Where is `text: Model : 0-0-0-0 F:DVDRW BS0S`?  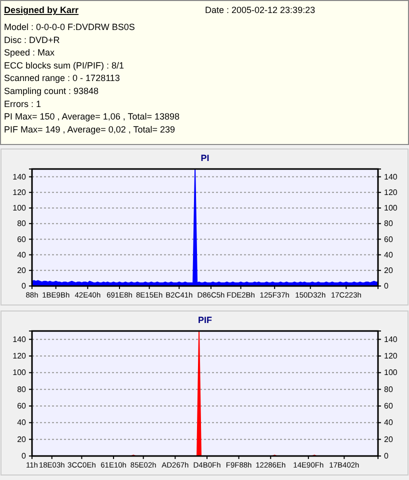 text: Model : 0-0-0-0 F:DVDRW BS0S is located at coordinates (69, 27).